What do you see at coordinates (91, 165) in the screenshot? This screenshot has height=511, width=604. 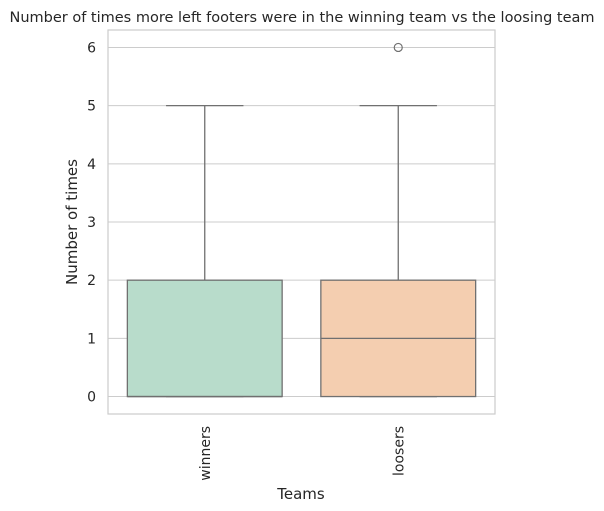 I see `y-tick-label: 4` at bounding box center [91, 165].